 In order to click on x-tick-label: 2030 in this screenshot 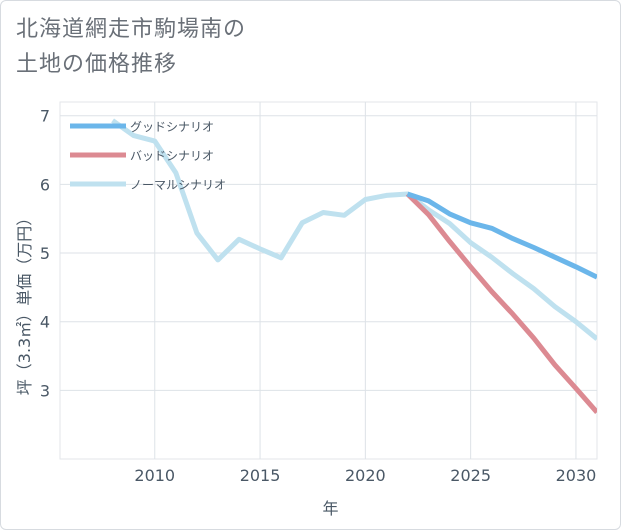, I will do `click(576, 475)`.